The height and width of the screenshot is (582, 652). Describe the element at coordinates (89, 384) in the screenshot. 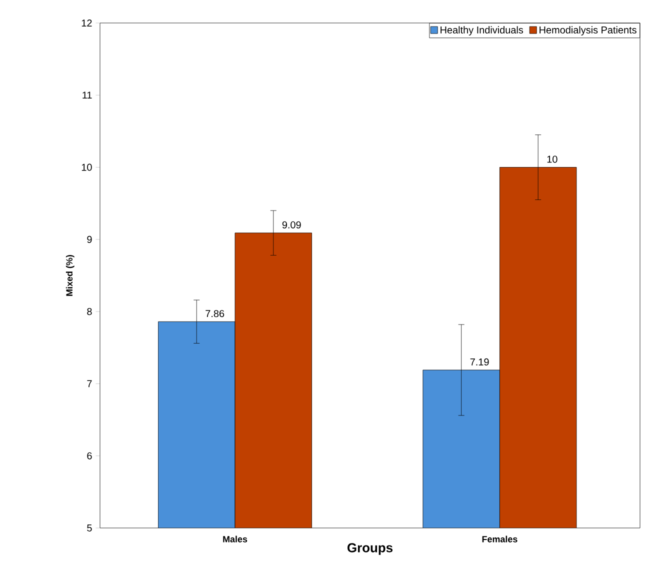

I see `y-tick-label: 7` at that location.